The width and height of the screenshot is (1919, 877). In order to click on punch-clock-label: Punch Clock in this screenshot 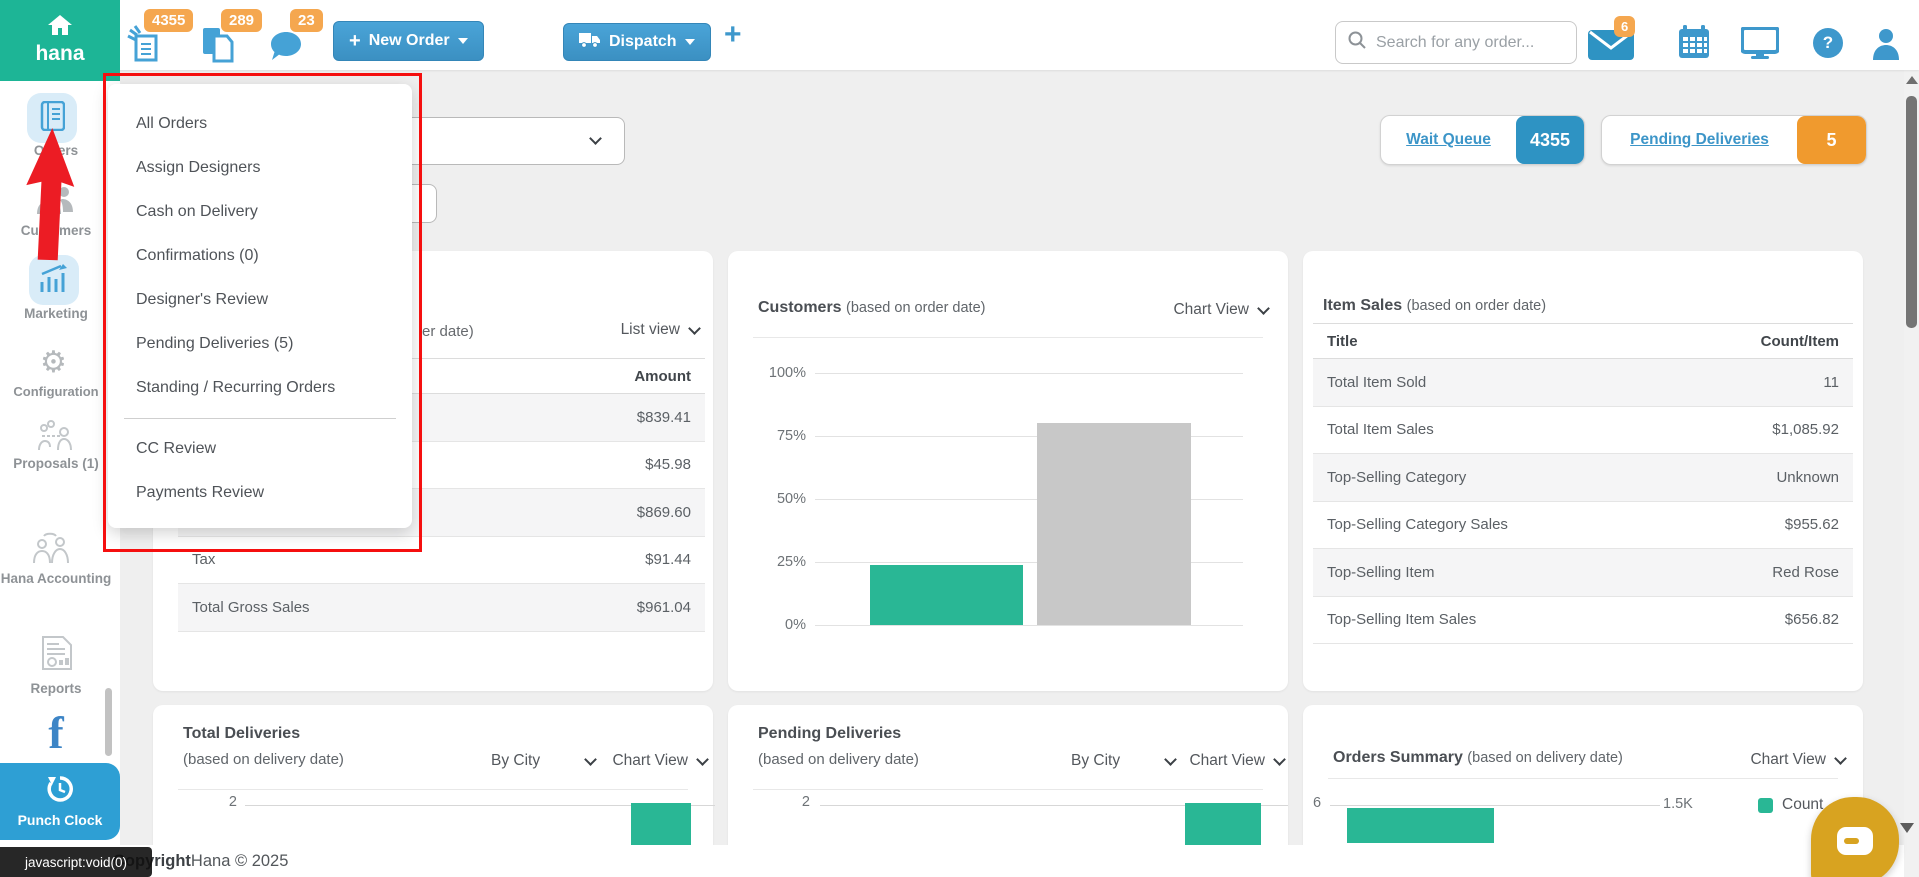, I will do `click(60, 820)`.